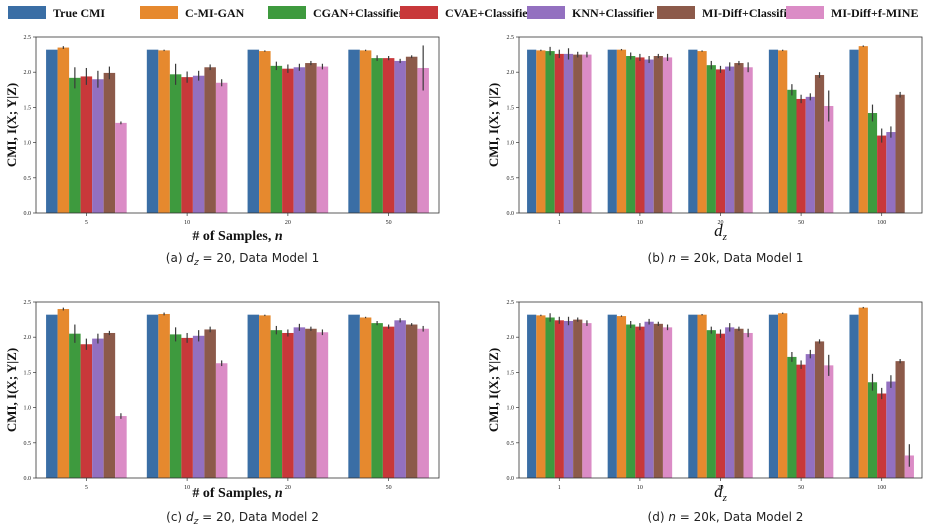 This screenshot has width=933, height=530. I want to click on legend-label: MI-Diff+f-MINE, so click(874, 13).